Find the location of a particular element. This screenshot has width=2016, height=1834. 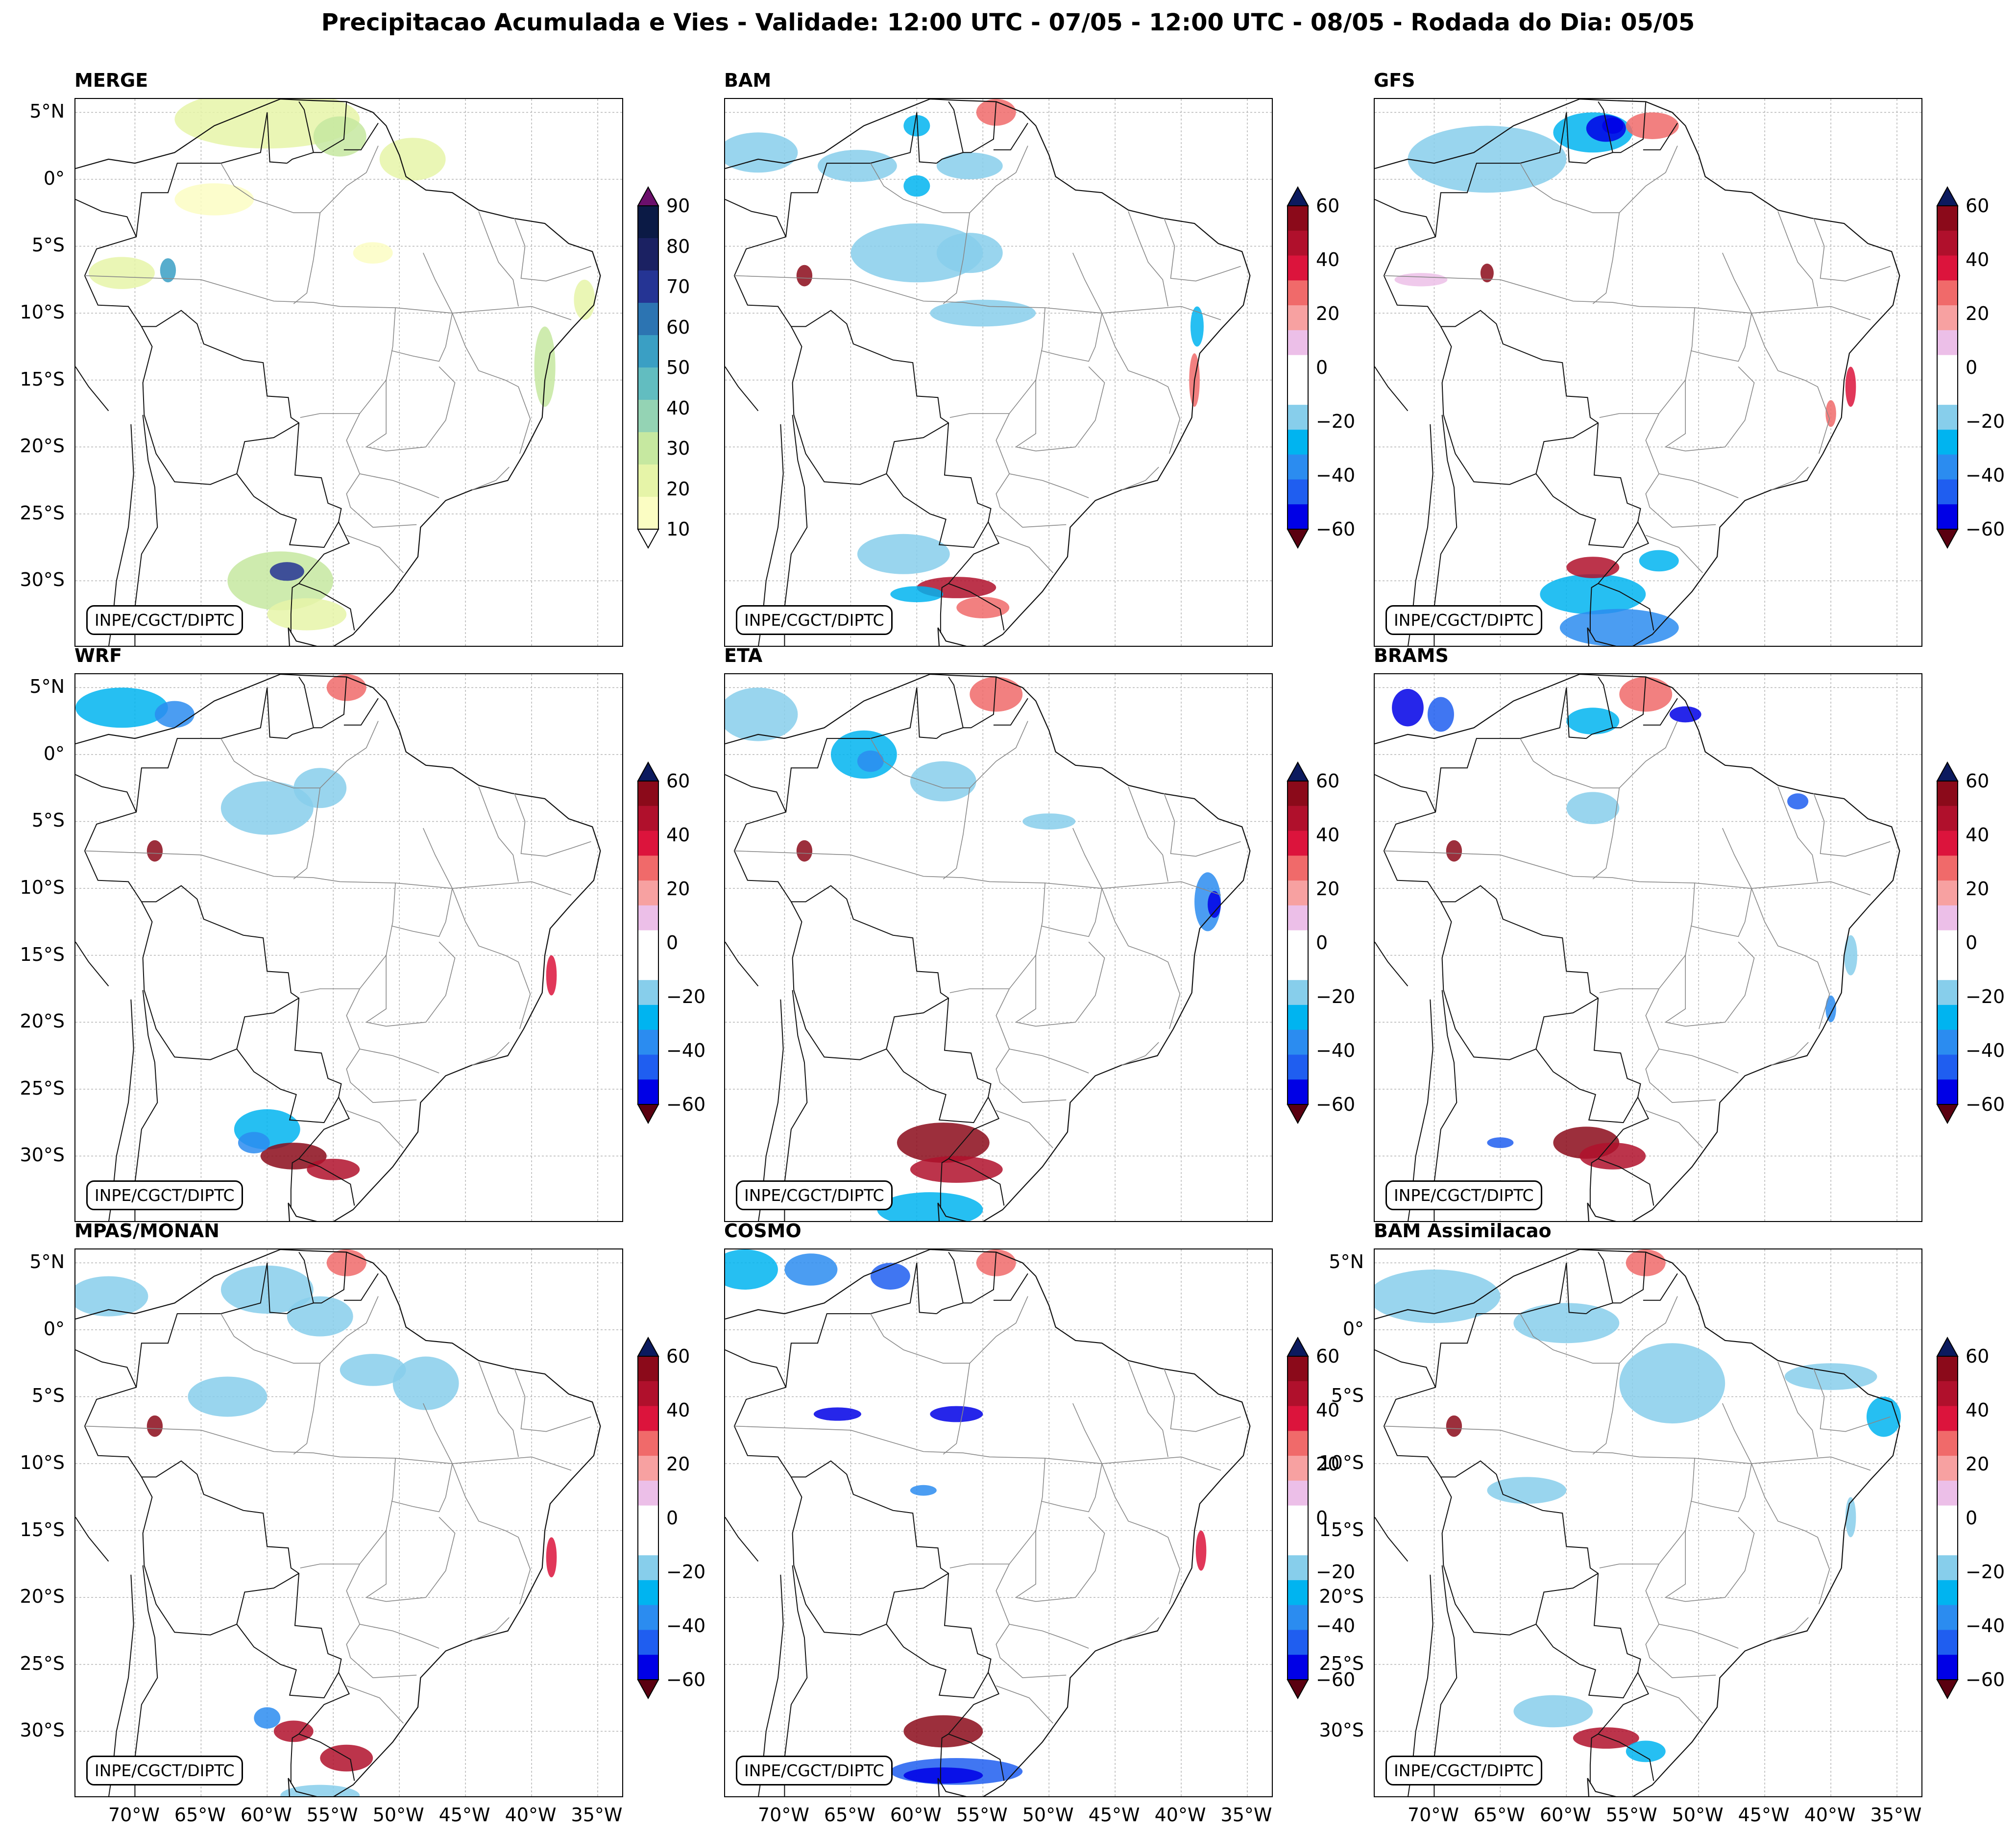

map-merge: INPE/CGCT/DIPTC is located at coordinates (348, 373).